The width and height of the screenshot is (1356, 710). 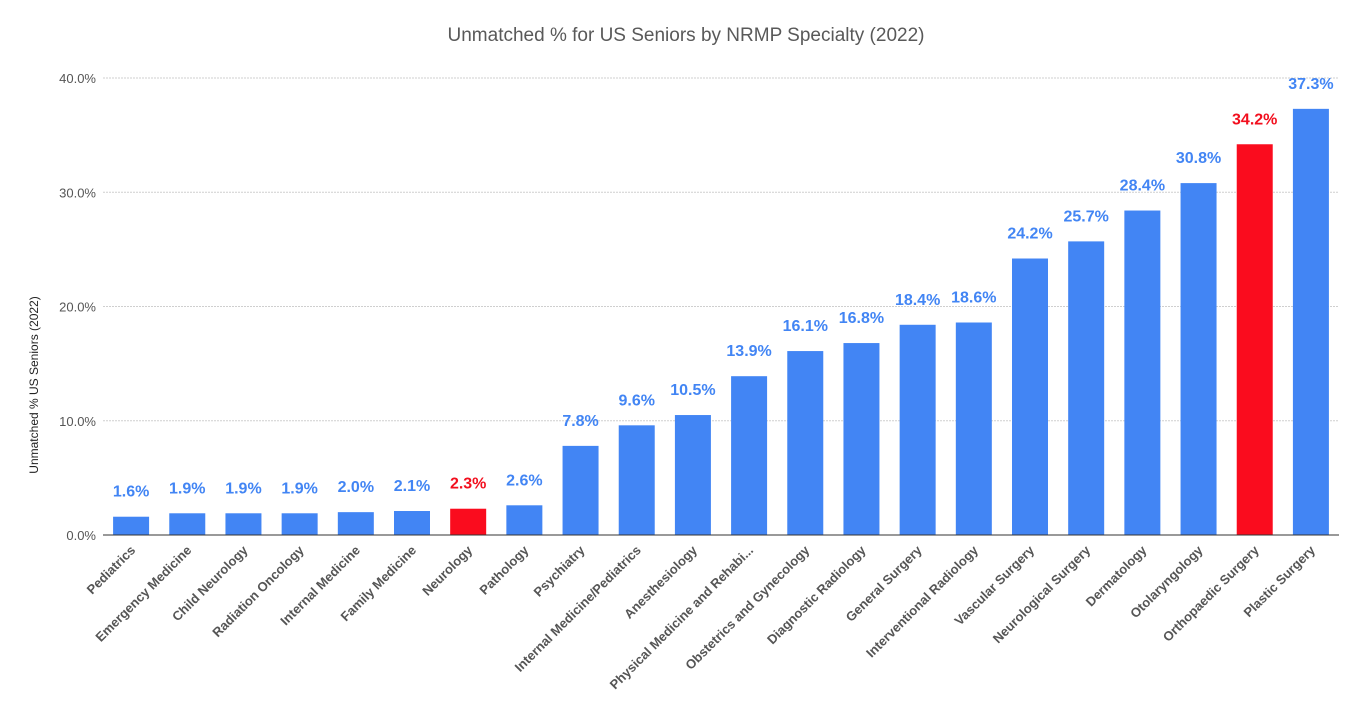 What do you see at coordinates (560, 571) in the screenshot?
I see `x-tick-label: Psychiatry` at bounding box center [560, 571].